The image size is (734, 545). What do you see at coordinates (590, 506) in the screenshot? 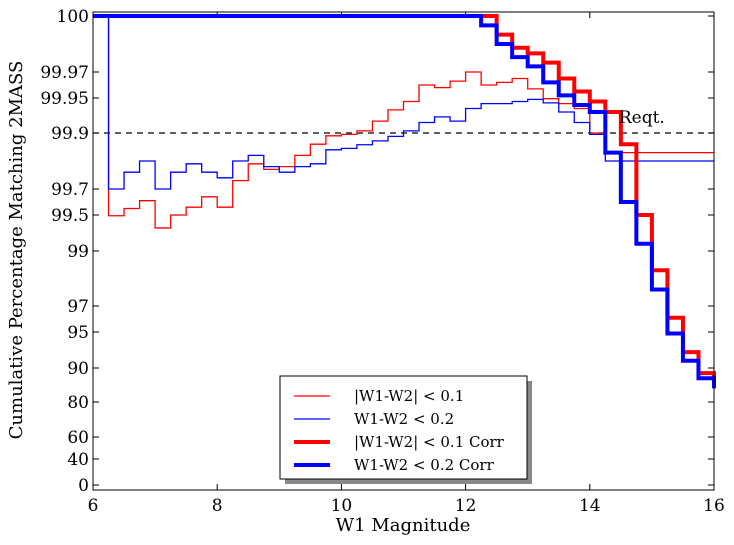
I see `x-tick-label: 14` at bounding box center [590, 506].